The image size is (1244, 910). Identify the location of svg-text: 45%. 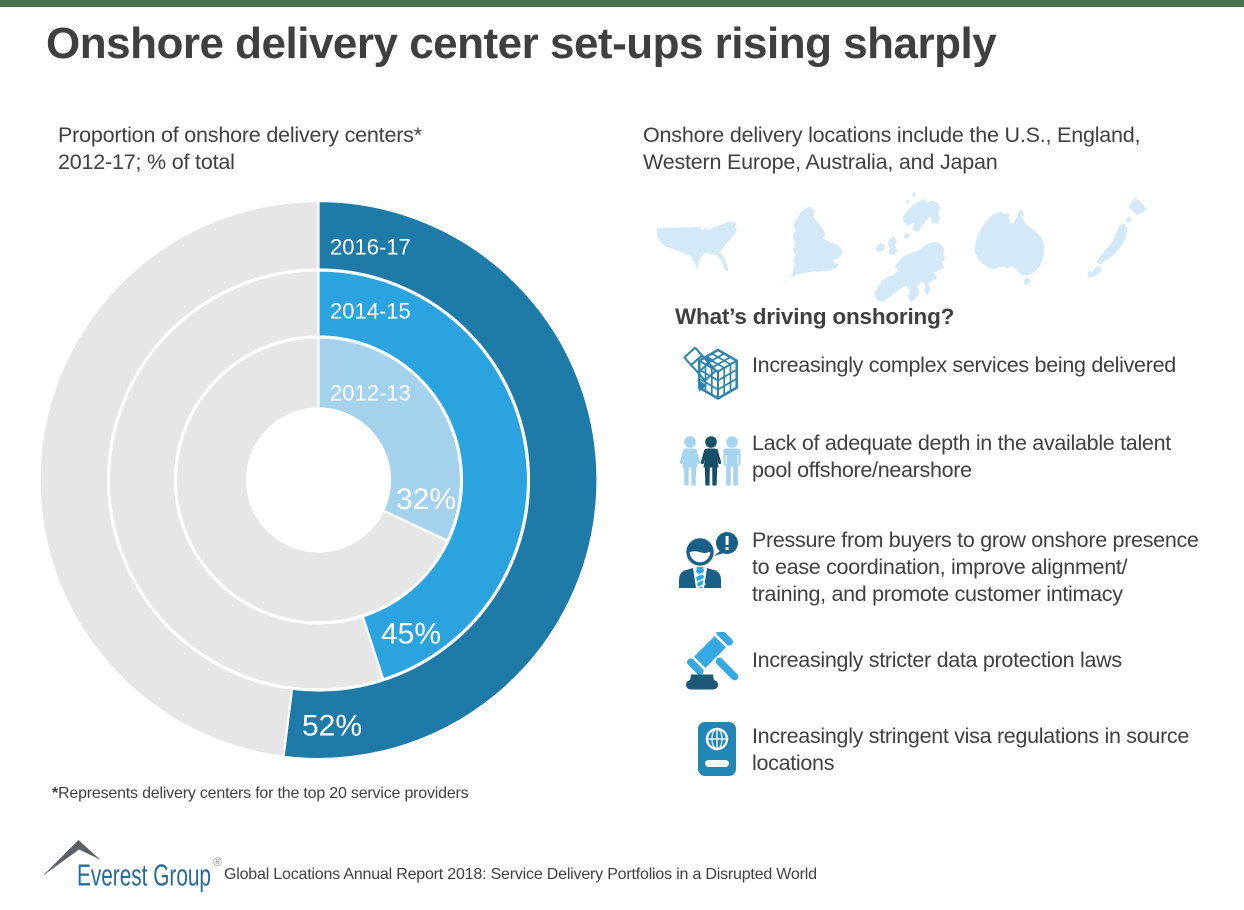
(411, 634).